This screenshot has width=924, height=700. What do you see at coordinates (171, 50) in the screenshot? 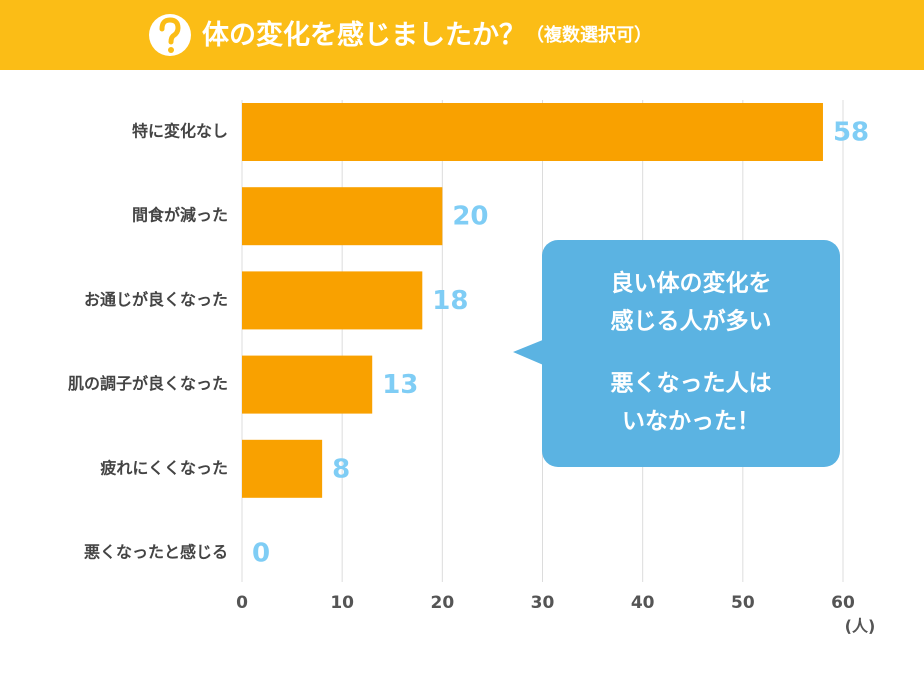
I see `question-dot` at bounding box center [171, 50].